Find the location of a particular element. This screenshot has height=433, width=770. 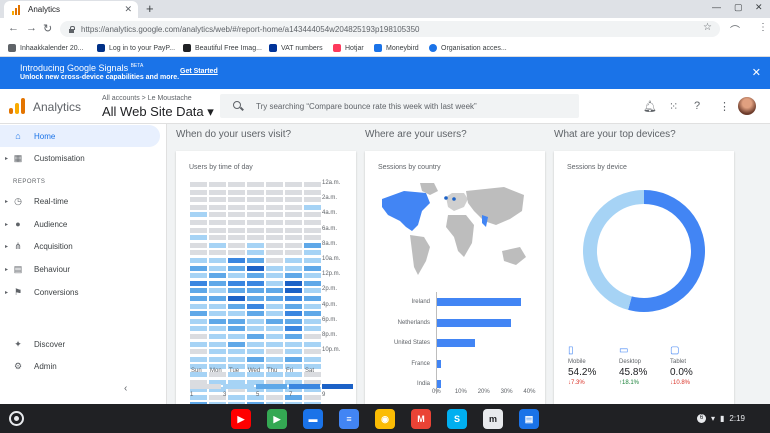

breadcrumb: All accounts > Le Moustache is located at coordinates (147, 98).